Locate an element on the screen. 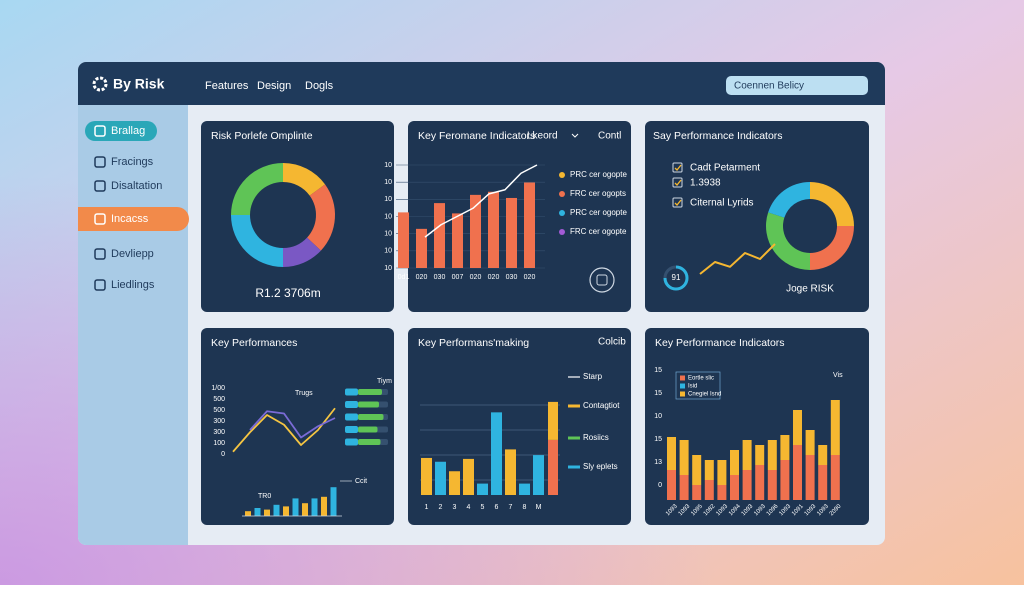 The image size is (1024, 590). legend-swatch is located at coordinates (682, 386).